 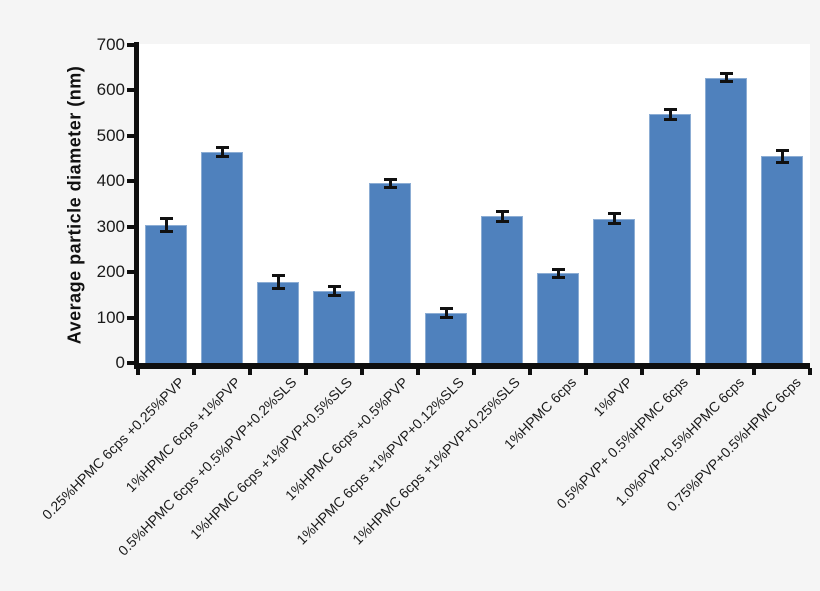 What do you see at coordinates (110, 226) in the screenshot?
I see `y-axis-tick-label: 300` at bounding box center [110, 226].